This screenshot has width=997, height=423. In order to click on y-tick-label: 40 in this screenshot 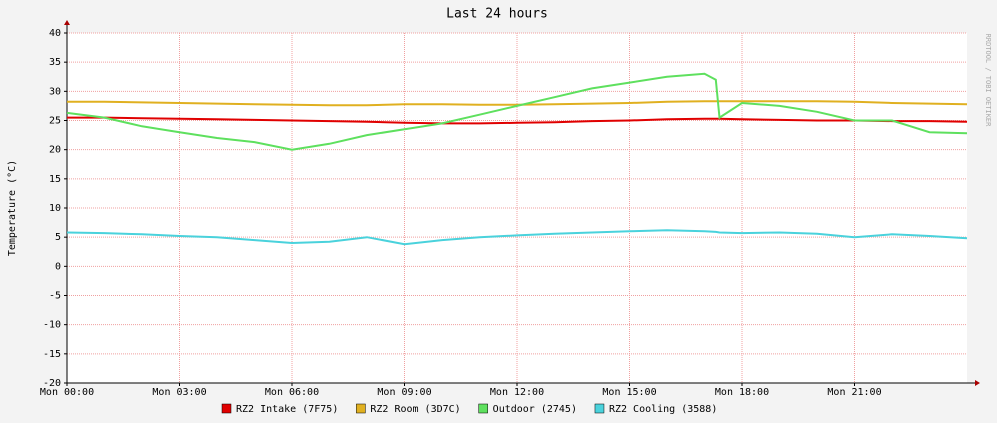, I will do `click(55, 33)`.